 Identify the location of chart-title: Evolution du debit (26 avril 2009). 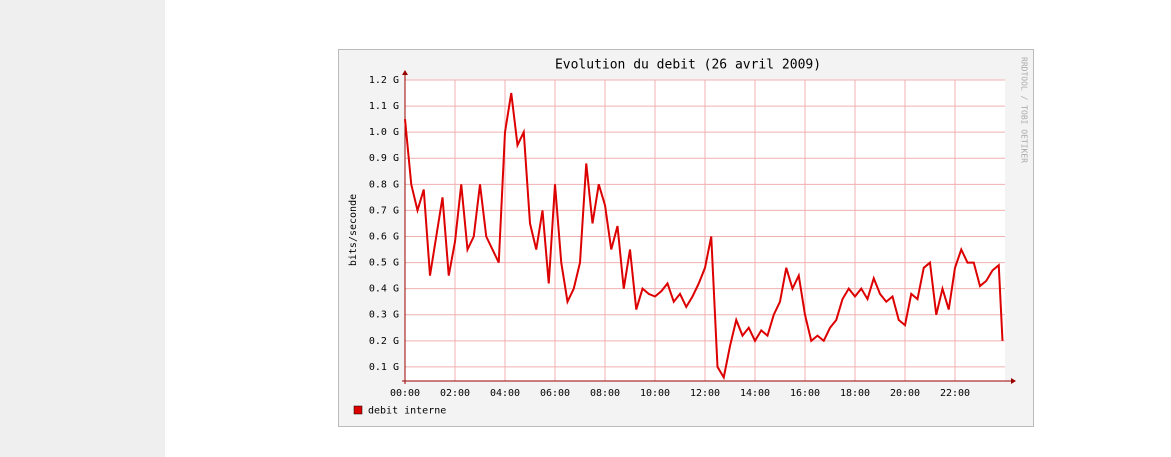
(688, 65).